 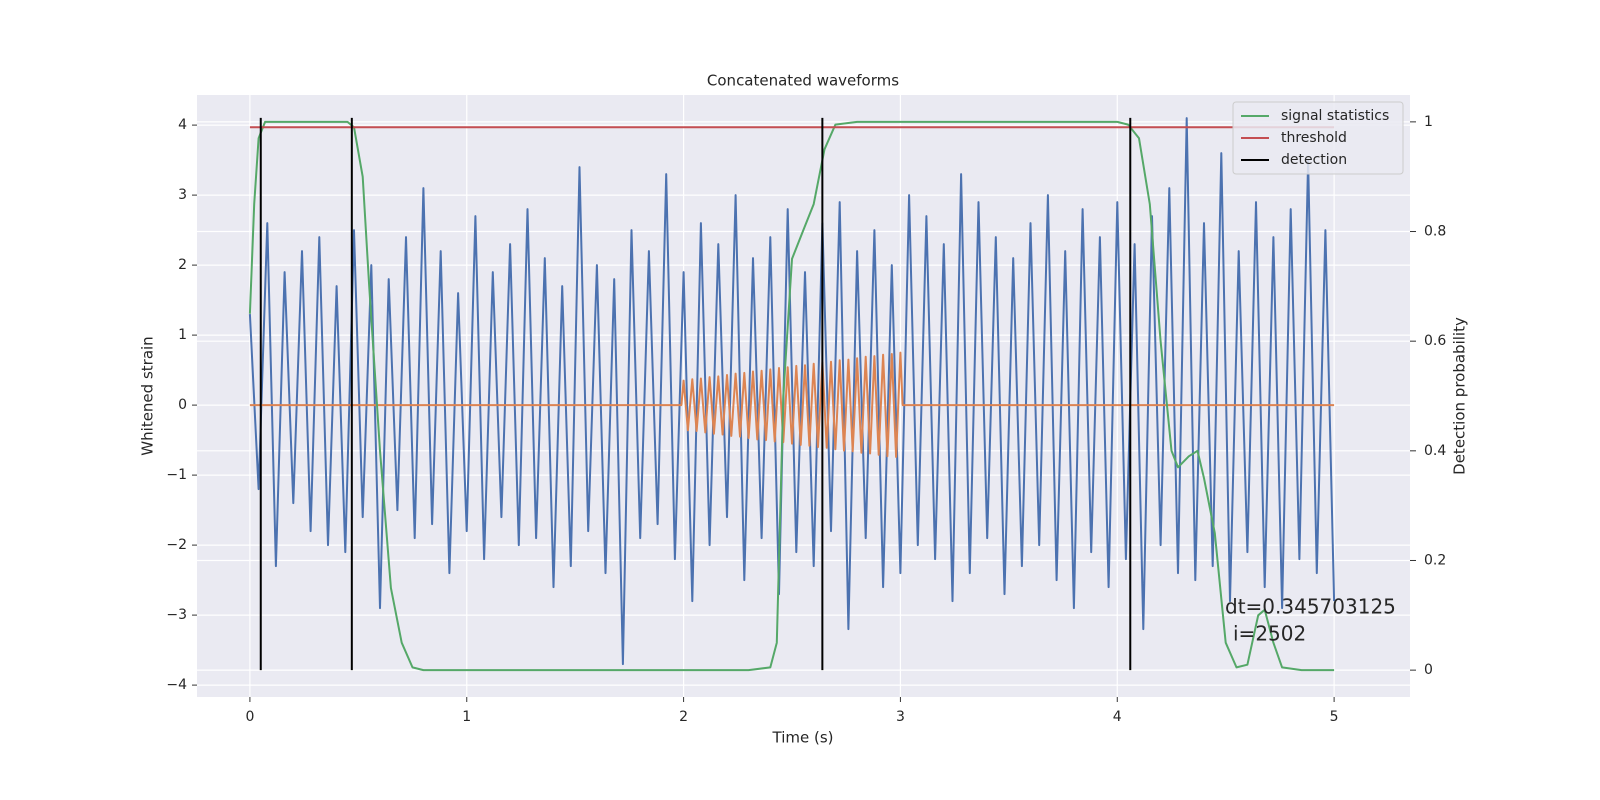 I want to click on y-axis-label: Whitened strain, so click(x=148, y=395).